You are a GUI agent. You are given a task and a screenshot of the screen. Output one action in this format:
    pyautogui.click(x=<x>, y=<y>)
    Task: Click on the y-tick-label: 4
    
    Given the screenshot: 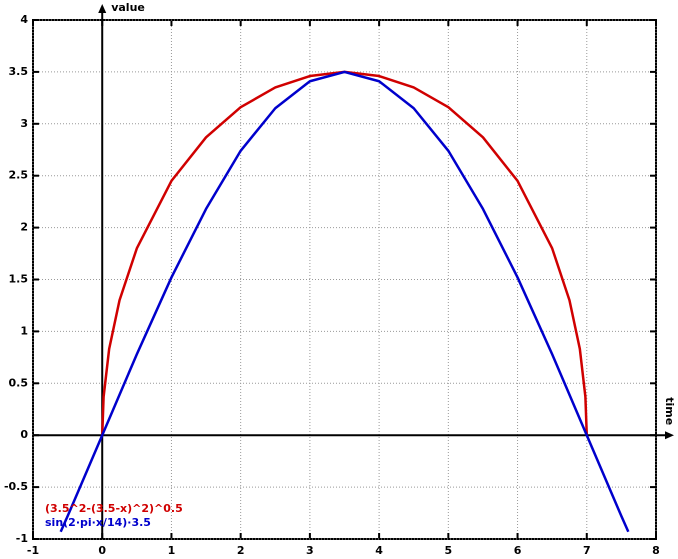 What is the action you would take?
    pyautogui.click(x=24, y=19)
    